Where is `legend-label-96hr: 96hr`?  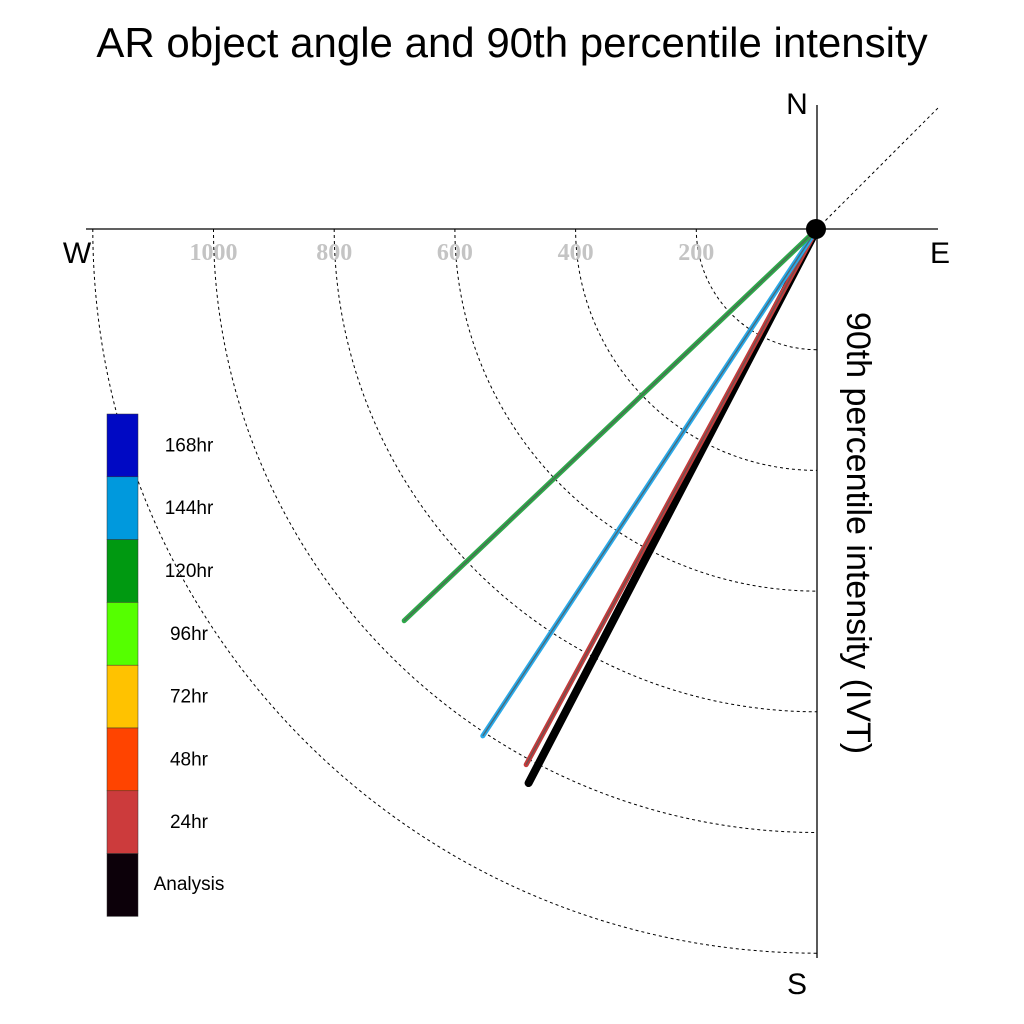 legend-label-96hr: 96hr is located at coordinates (189, 634).